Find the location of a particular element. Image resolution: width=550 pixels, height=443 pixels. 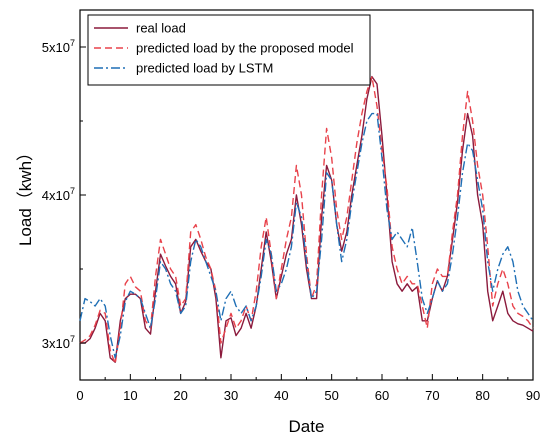

x-axis-label: Date is located at coordinates (307, 426).